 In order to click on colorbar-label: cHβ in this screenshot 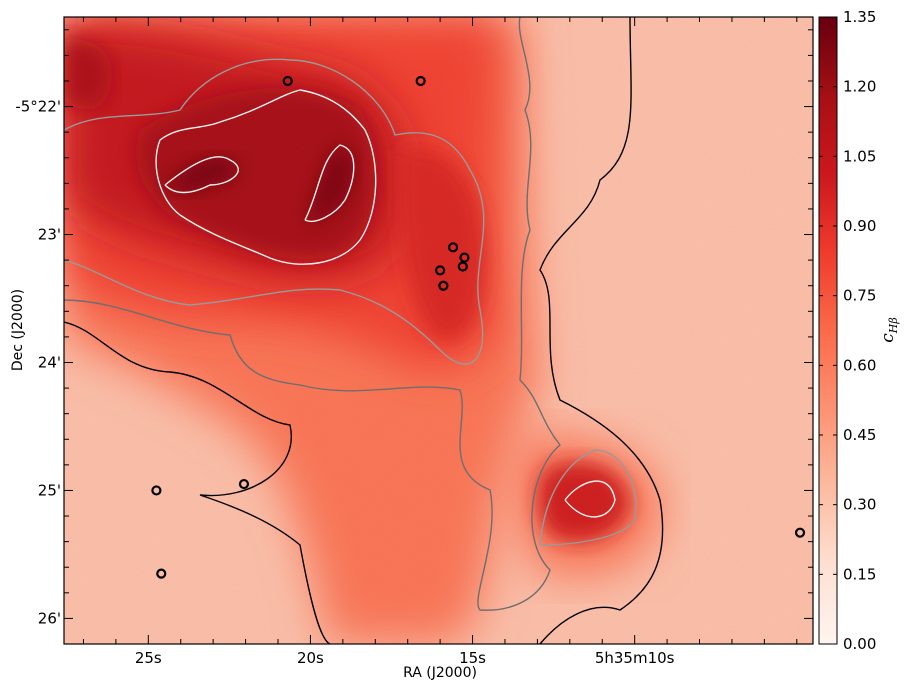, I will do `click(889, 329)`.